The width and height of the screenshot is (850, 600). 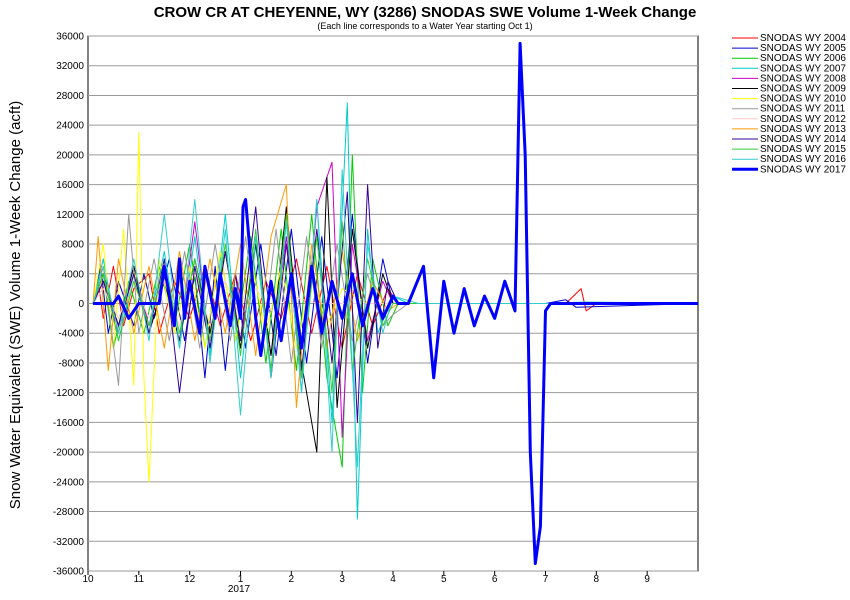 What do you see at coordinates (69, 393) in the screenshot?
I see `y-tick-label: -12000` at bounding box center [69, 393].